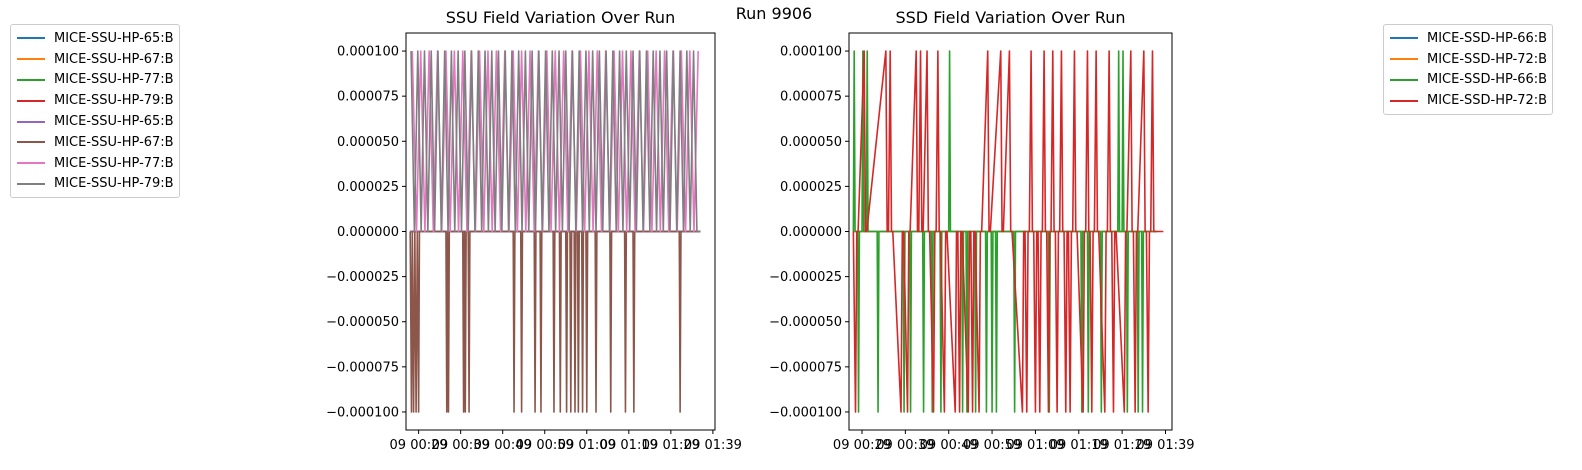  Describe the element at coordinates (774, 13) in the screenshot. I see `figure-suptitle: Run 9906` at that location.